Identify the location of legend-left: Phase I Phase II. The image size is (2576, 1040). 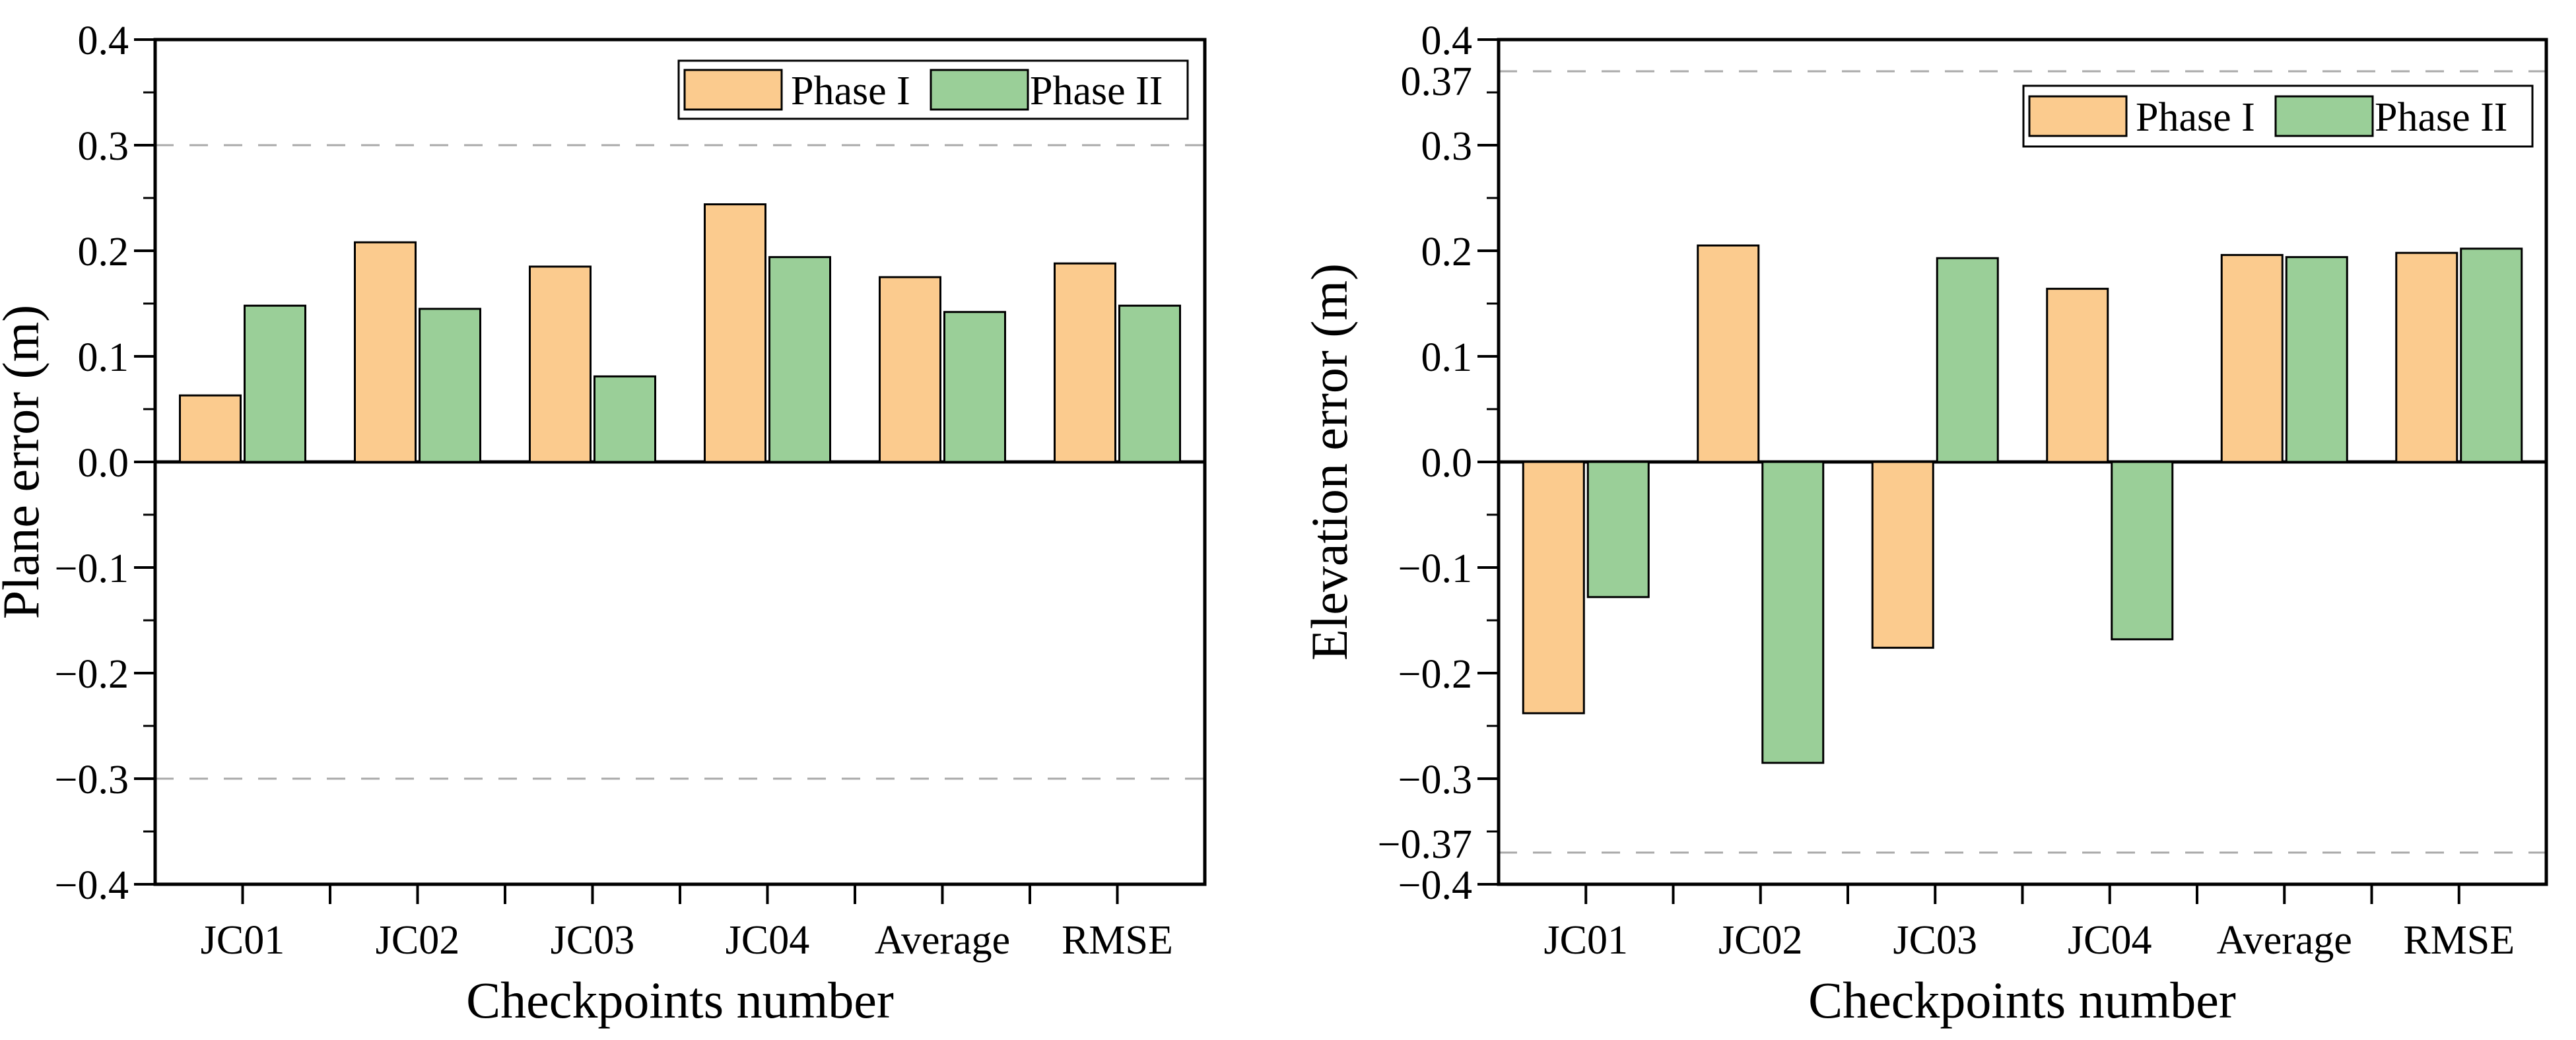
(933, 89).